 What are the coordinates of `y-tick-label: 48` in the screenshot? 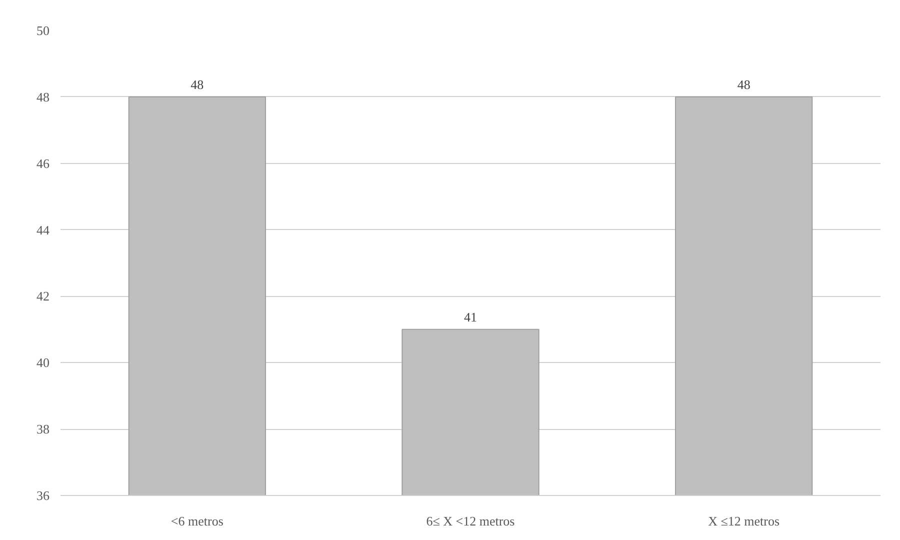 It's located at (43, 96).